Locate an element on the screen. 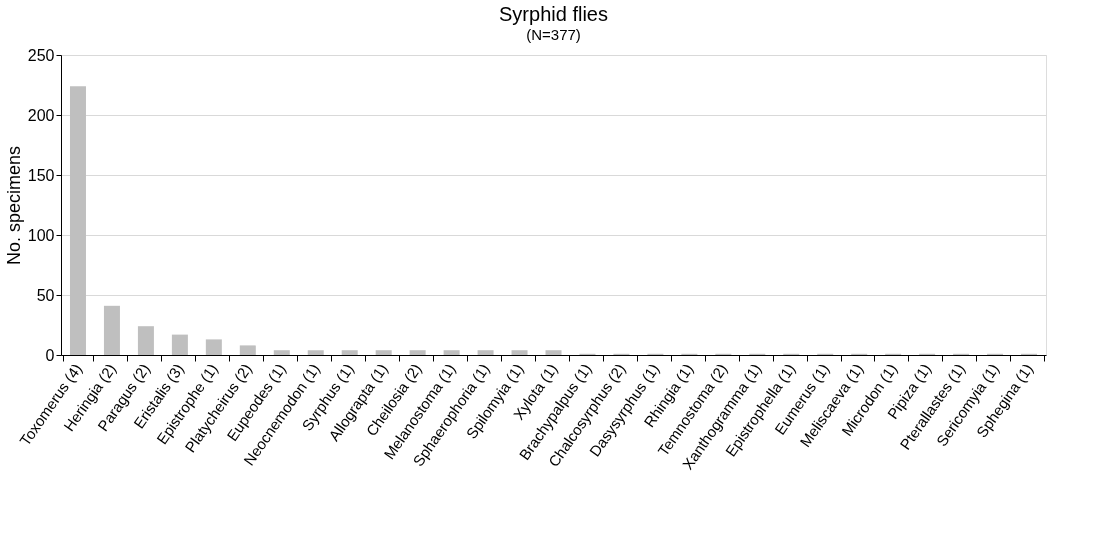 The height and width of the screenshot is (541, 1099). y-tick-label: 200 is located at coordinates (41, 115).